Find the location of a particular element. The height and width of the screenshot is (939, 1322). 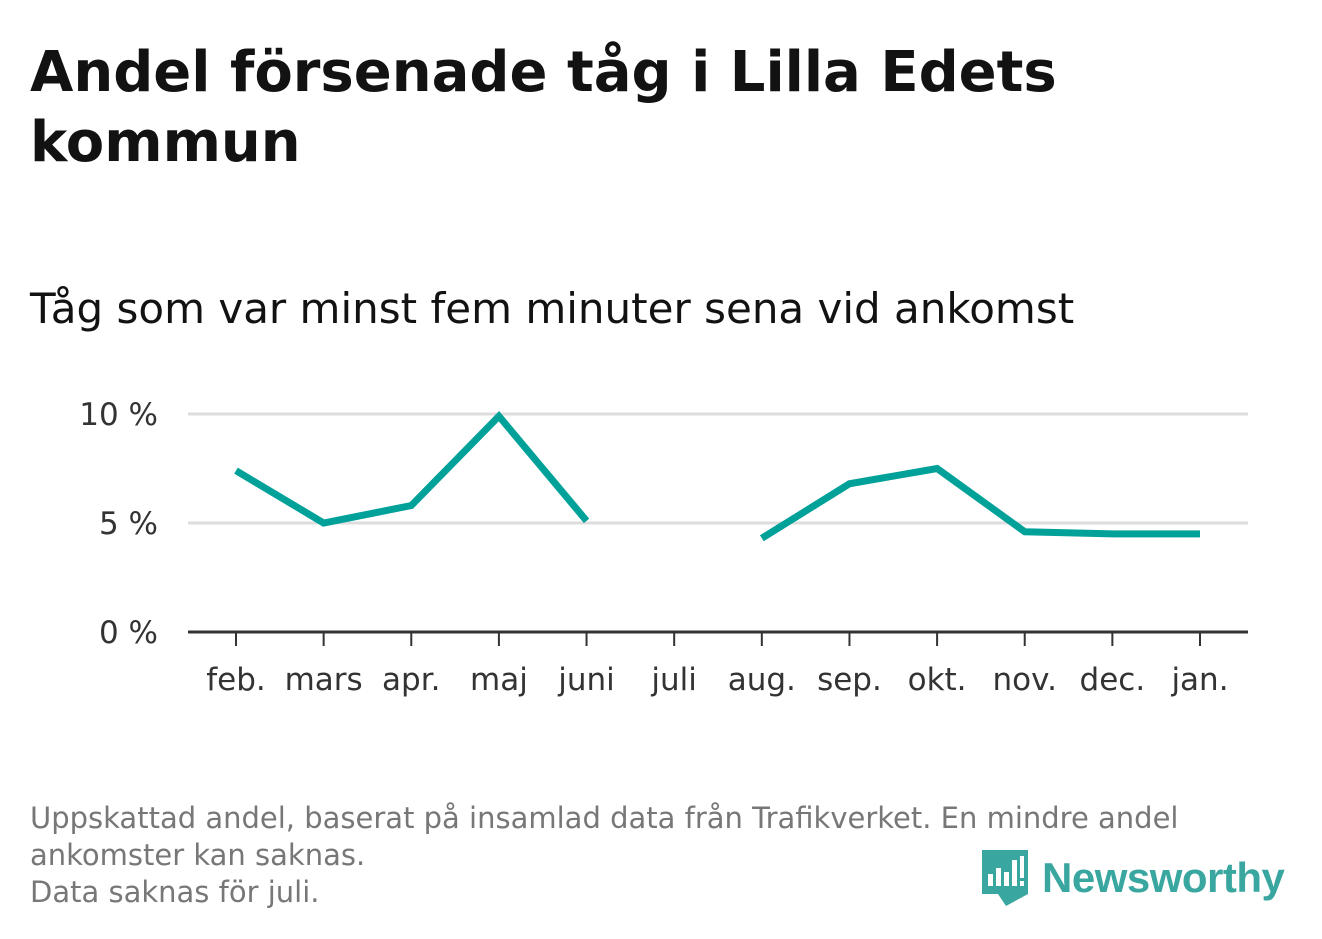

y-tick-label: 0 % is located at coordinates (128, 633).